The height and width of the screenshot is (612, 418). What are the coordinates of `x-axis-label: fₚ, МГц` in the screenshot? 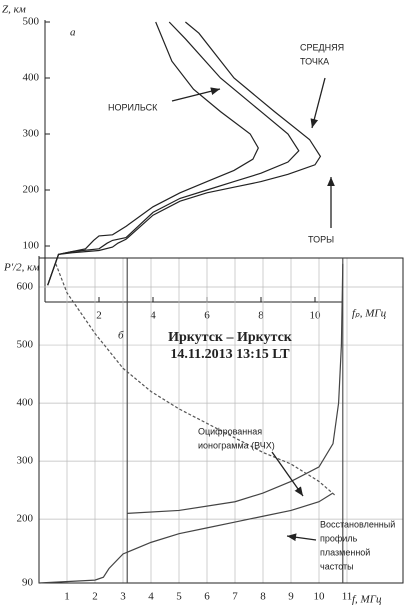 It's located at (369, 314).